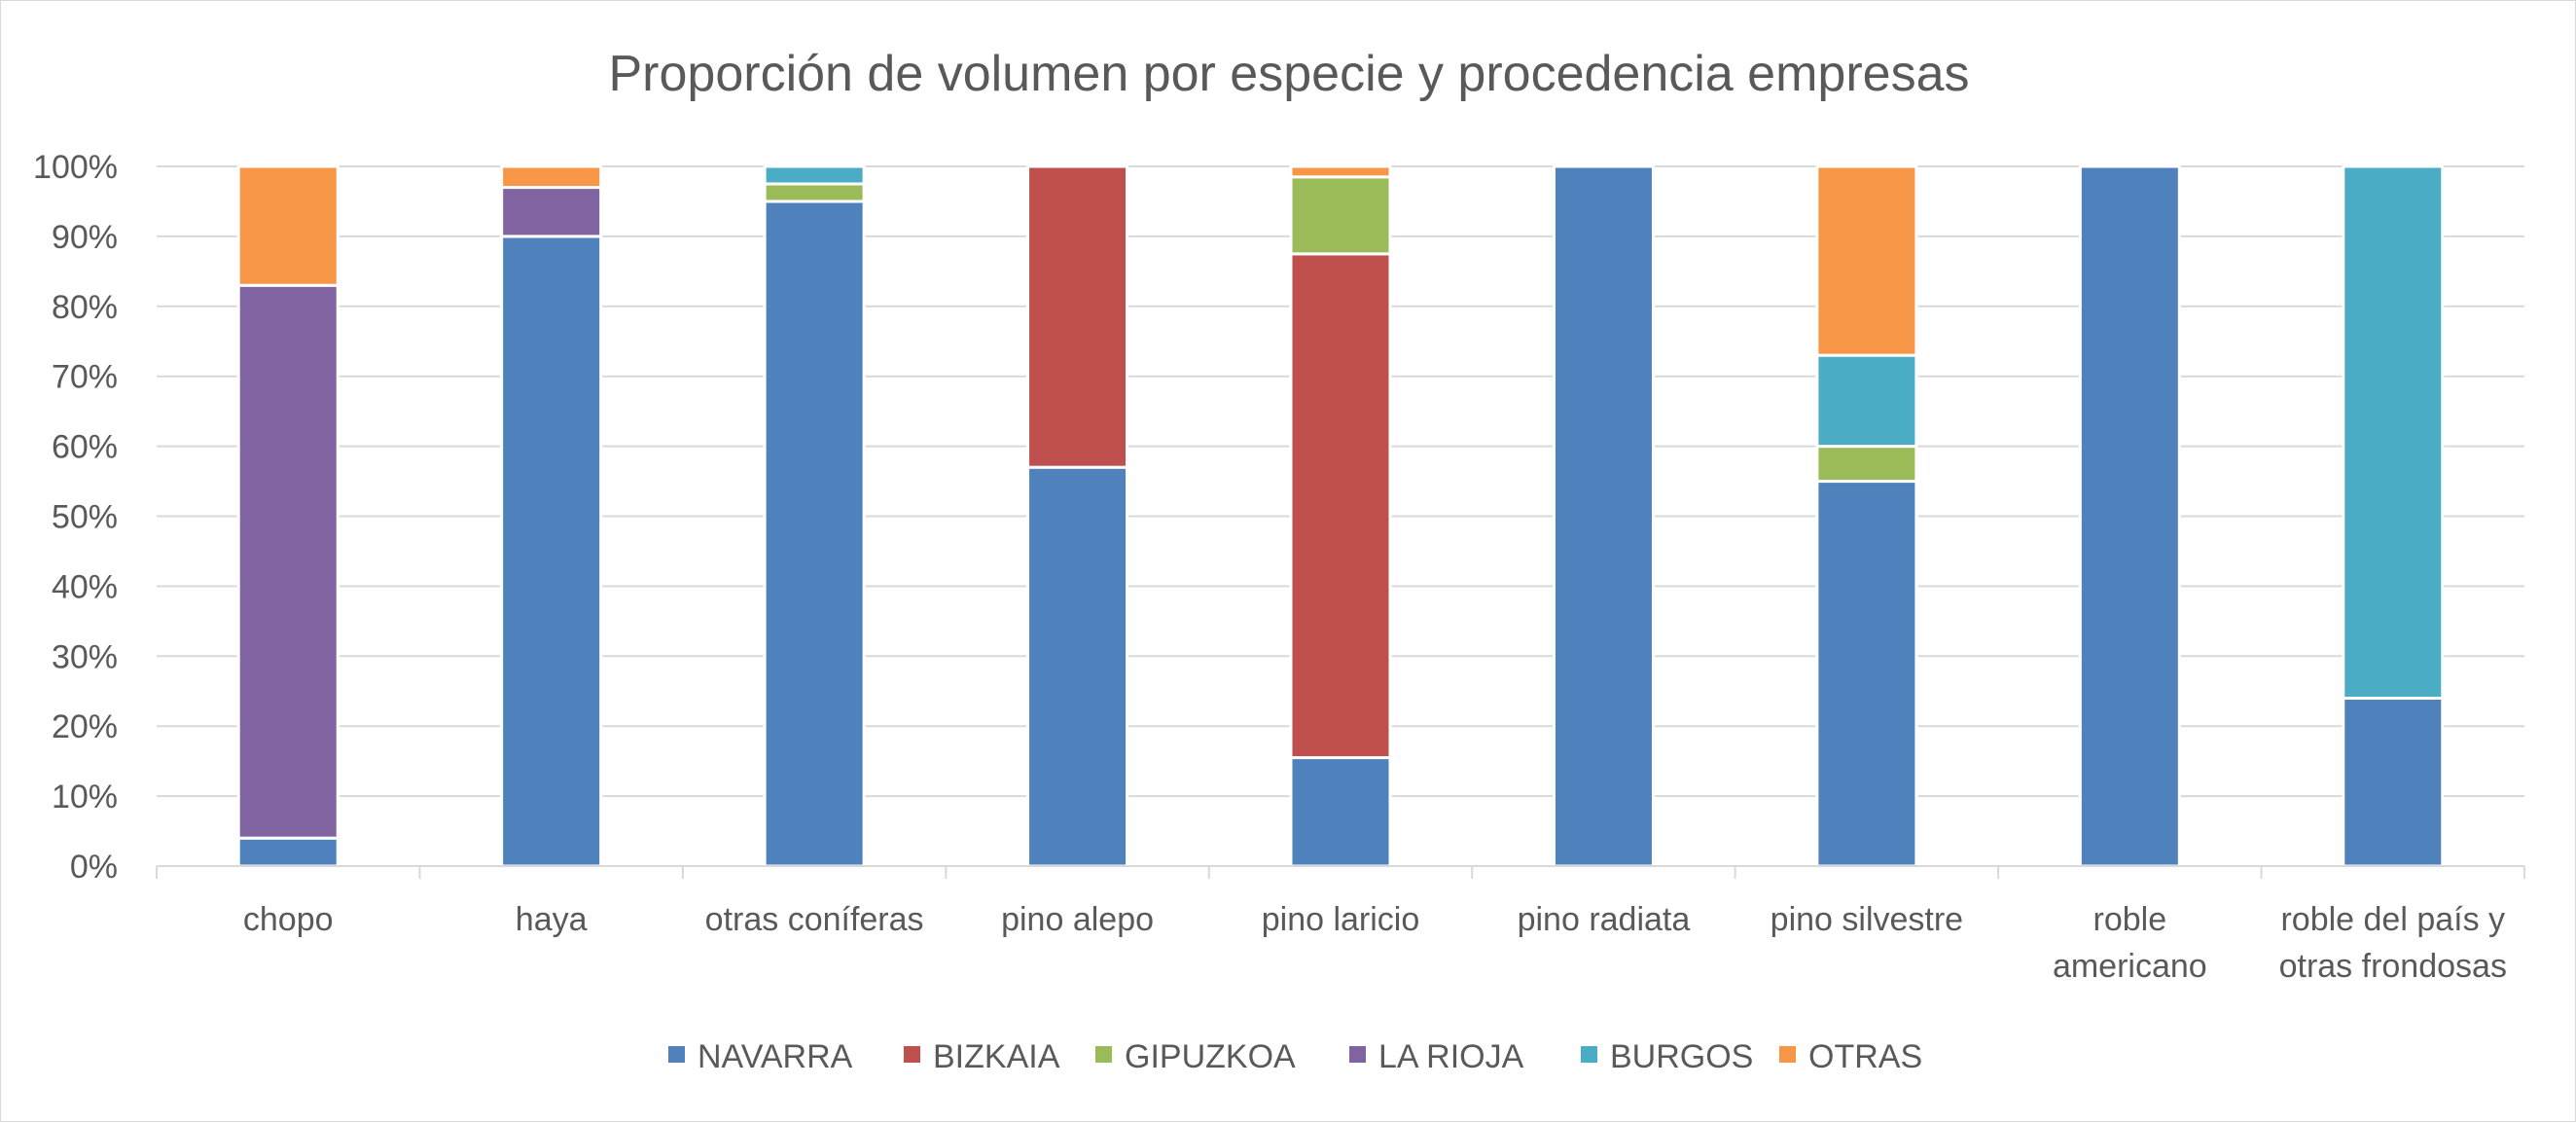 The image size is (2576, 1123). What do you see at coordinates (85, 237) in the screenshot?
I see `y-tick-label: 90%` at bounding box center [85, 237].